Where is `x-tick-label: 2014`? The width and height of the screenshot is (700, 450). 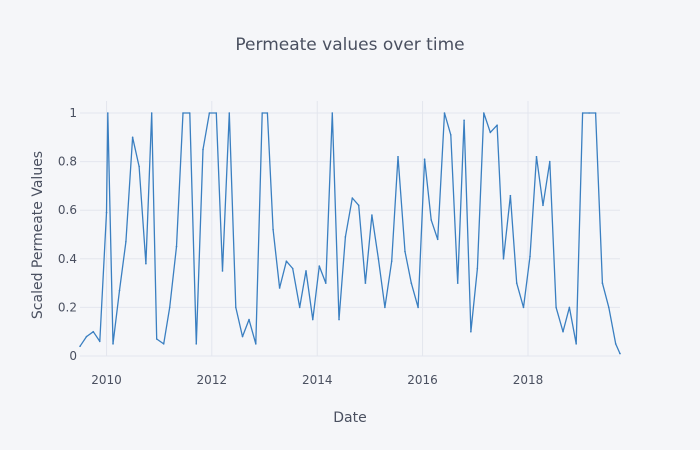 x-tick-label: 2014 is located at coordinates (317, 380).